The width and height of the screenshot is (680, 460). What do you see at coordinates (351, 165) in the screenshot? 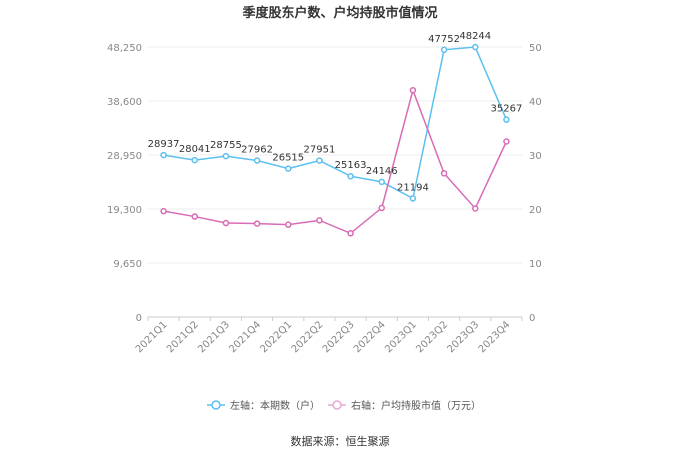
I see `series-0-data-label: 25163` at bounding box center [351, 165].